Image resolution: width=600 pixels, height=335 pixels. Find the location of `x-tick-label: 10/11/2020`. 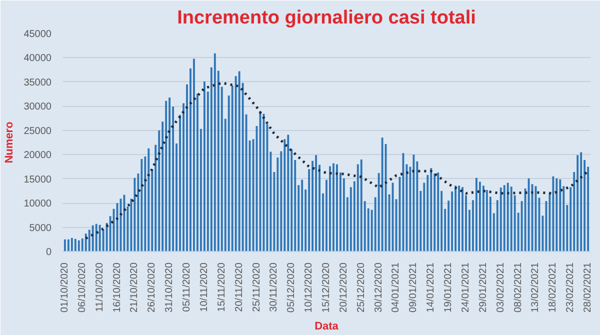

x-tick-label: 10/11/2020 is located at coordinates (204, 287).